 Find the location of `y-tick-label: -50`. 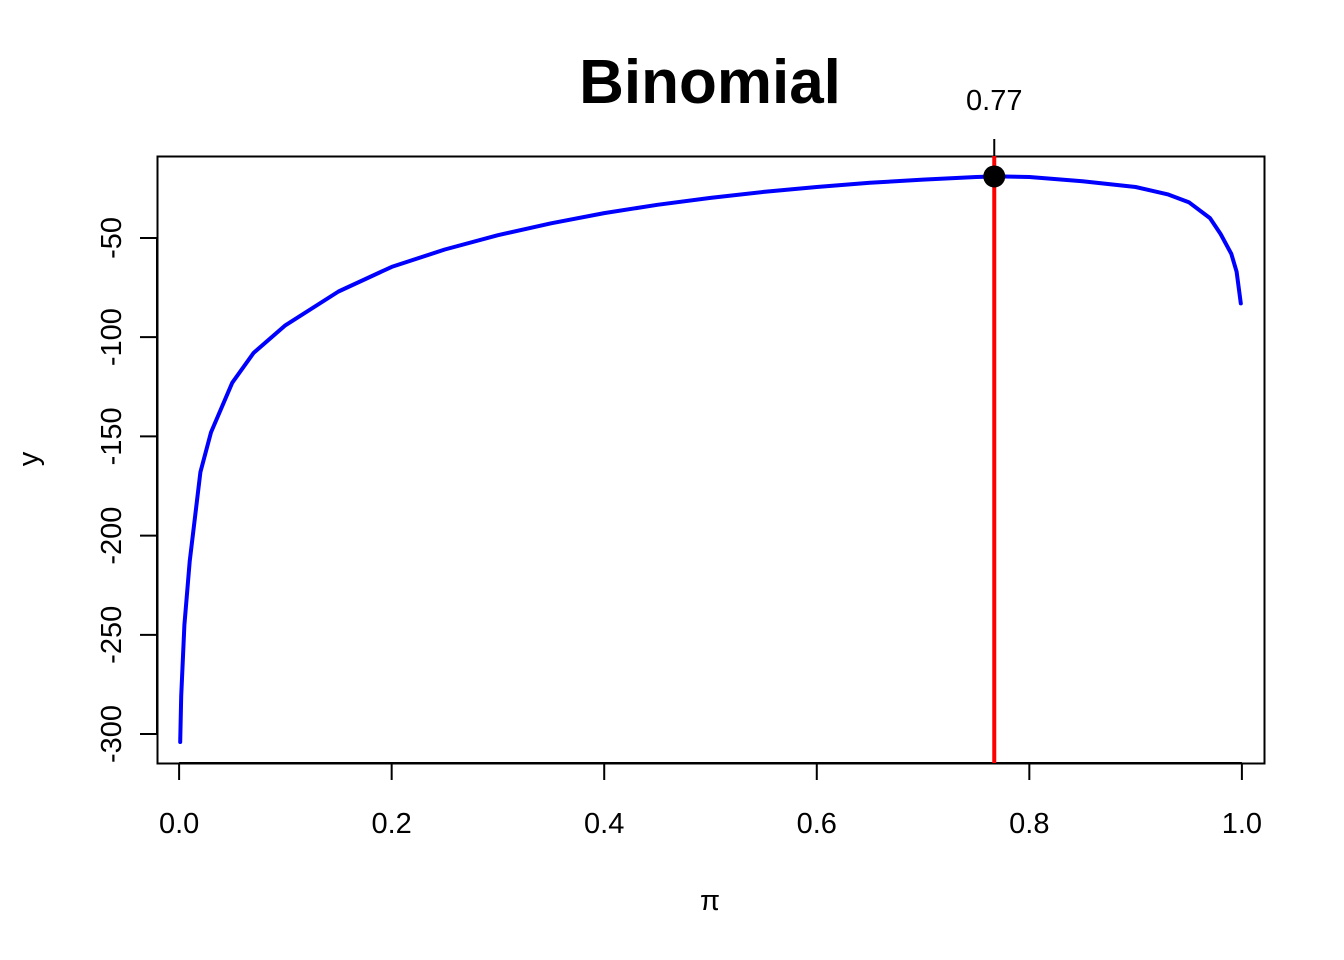

y-tick-label: -50 is located at coordinates (112, 238).